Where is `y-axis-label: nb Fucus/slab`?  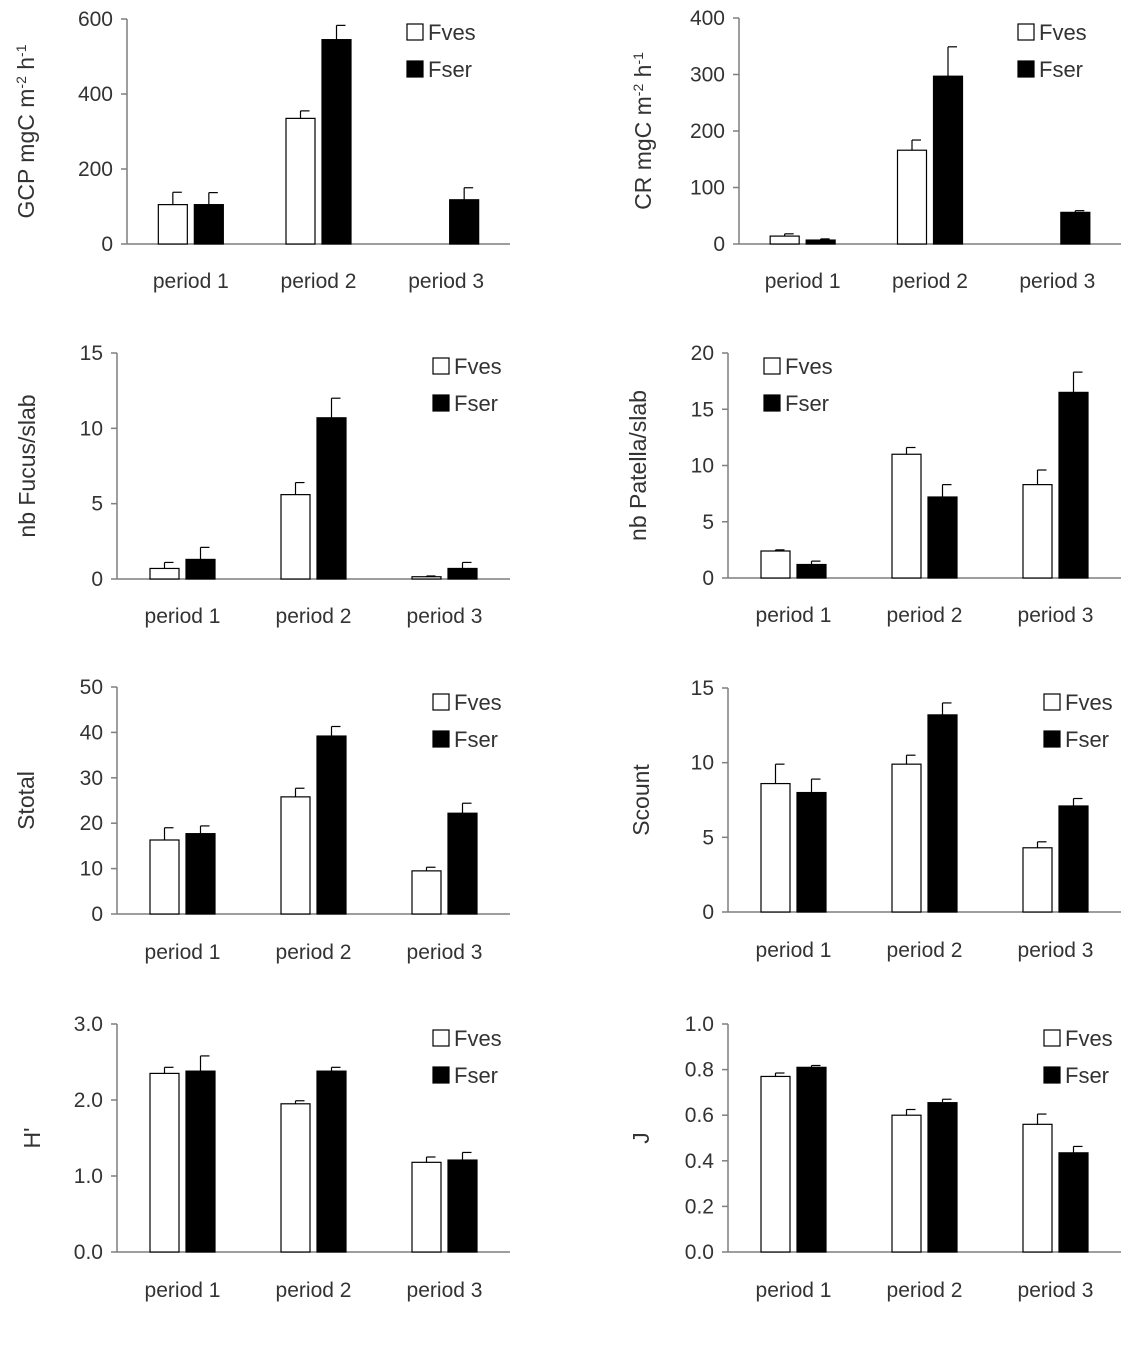 y-axis-label: nb Fucus/slab is located at coordinates (27, 465).